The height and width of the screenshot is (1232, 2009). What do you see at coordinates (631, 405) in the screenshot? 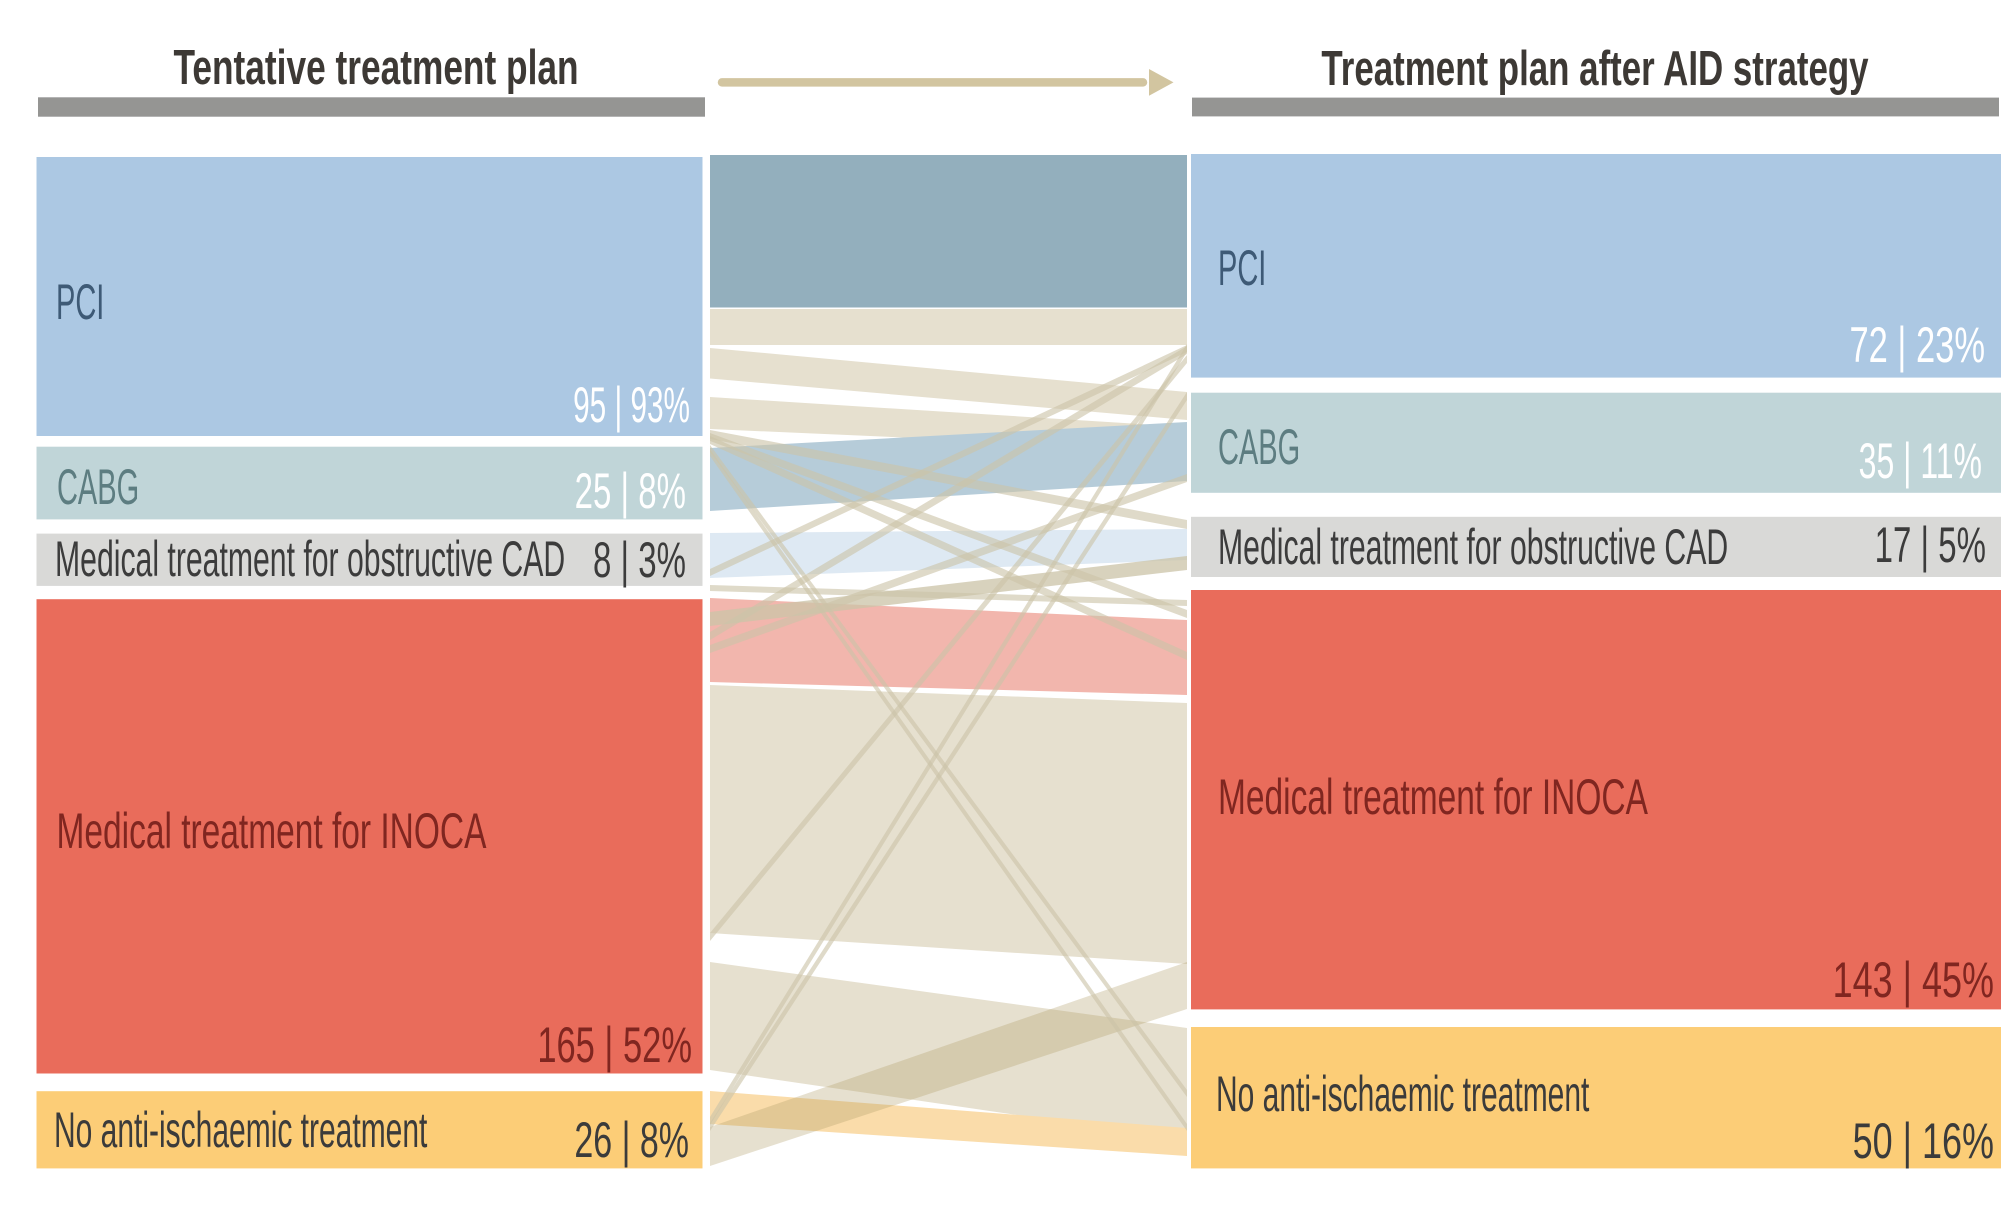
I see `svg-text: 95 | 93%` at bounding box center [631, 405].